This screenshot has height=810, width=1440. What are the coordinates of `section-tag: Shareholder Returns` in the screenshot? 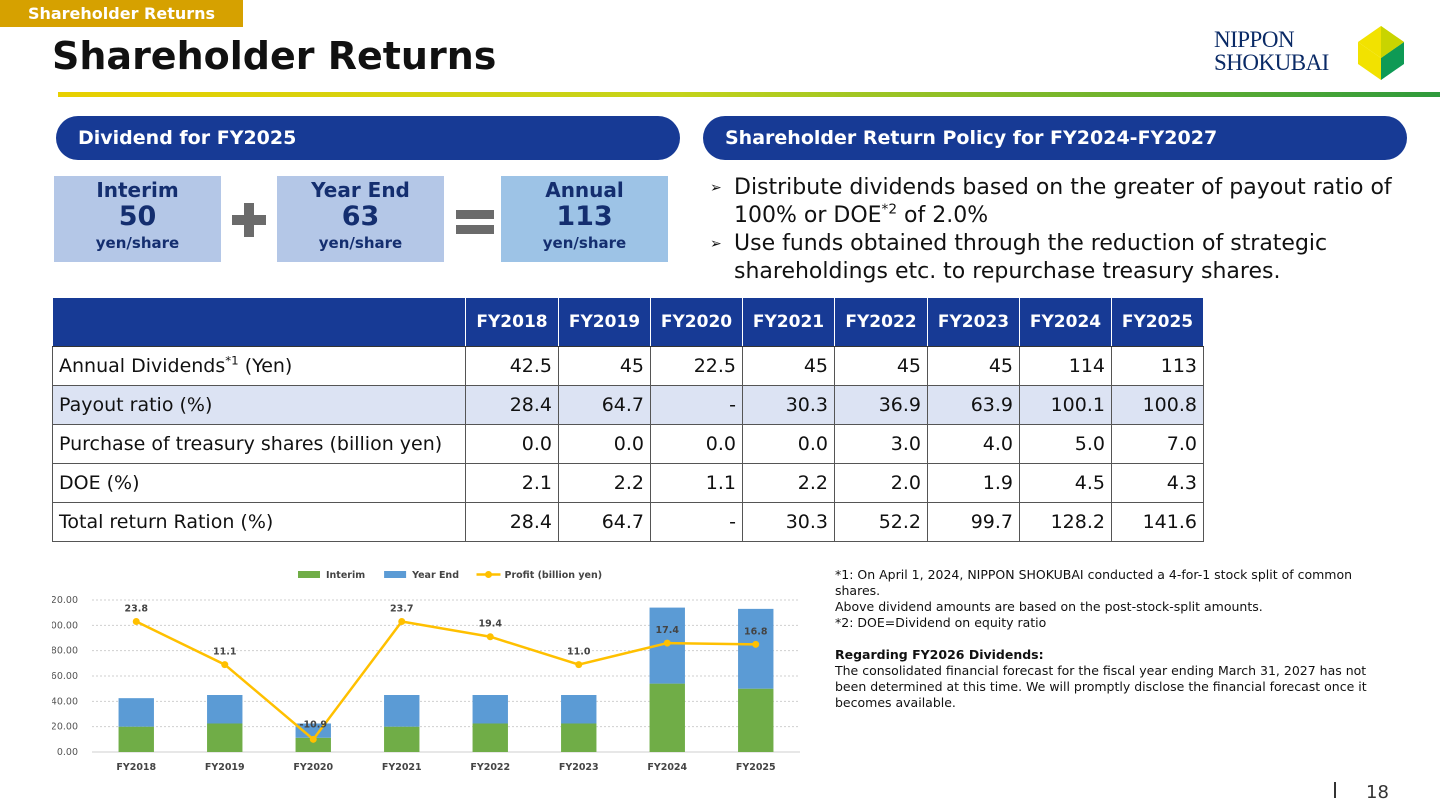 It's located at (121, 13).